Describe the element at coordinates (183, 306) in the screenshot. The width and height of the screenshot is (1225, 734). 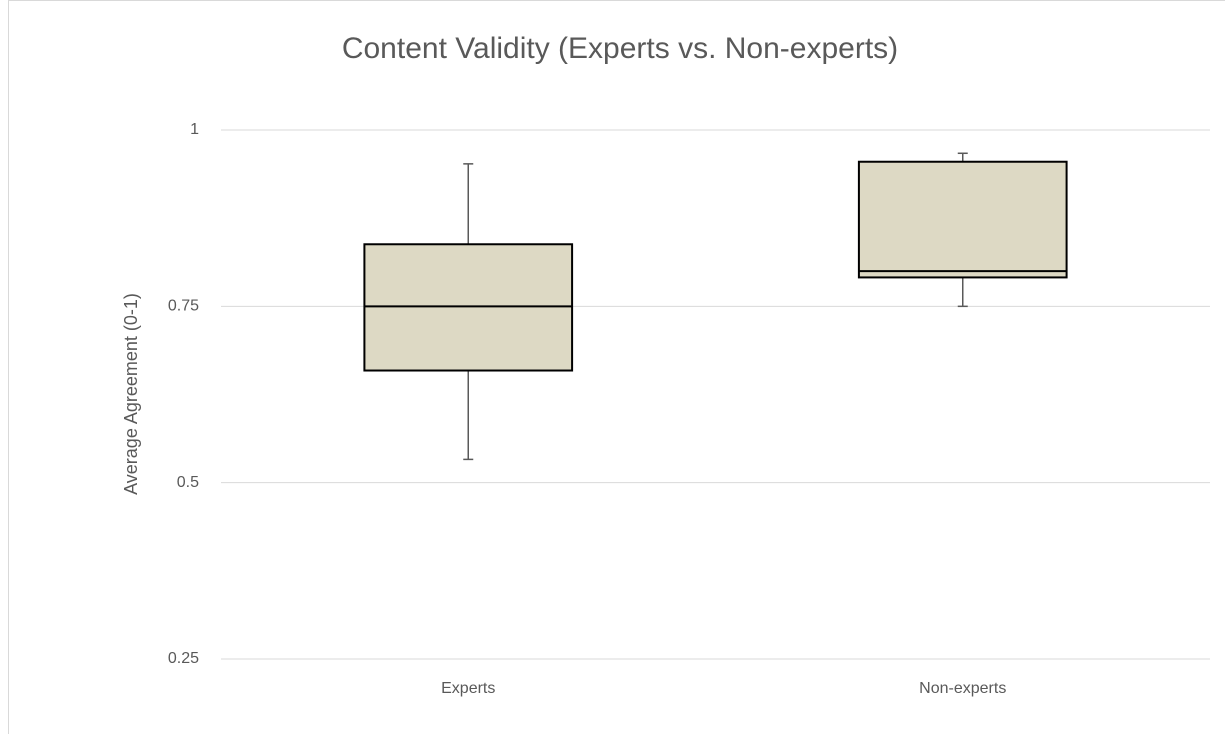
I see `y-tick-label: 0.75` at that location.